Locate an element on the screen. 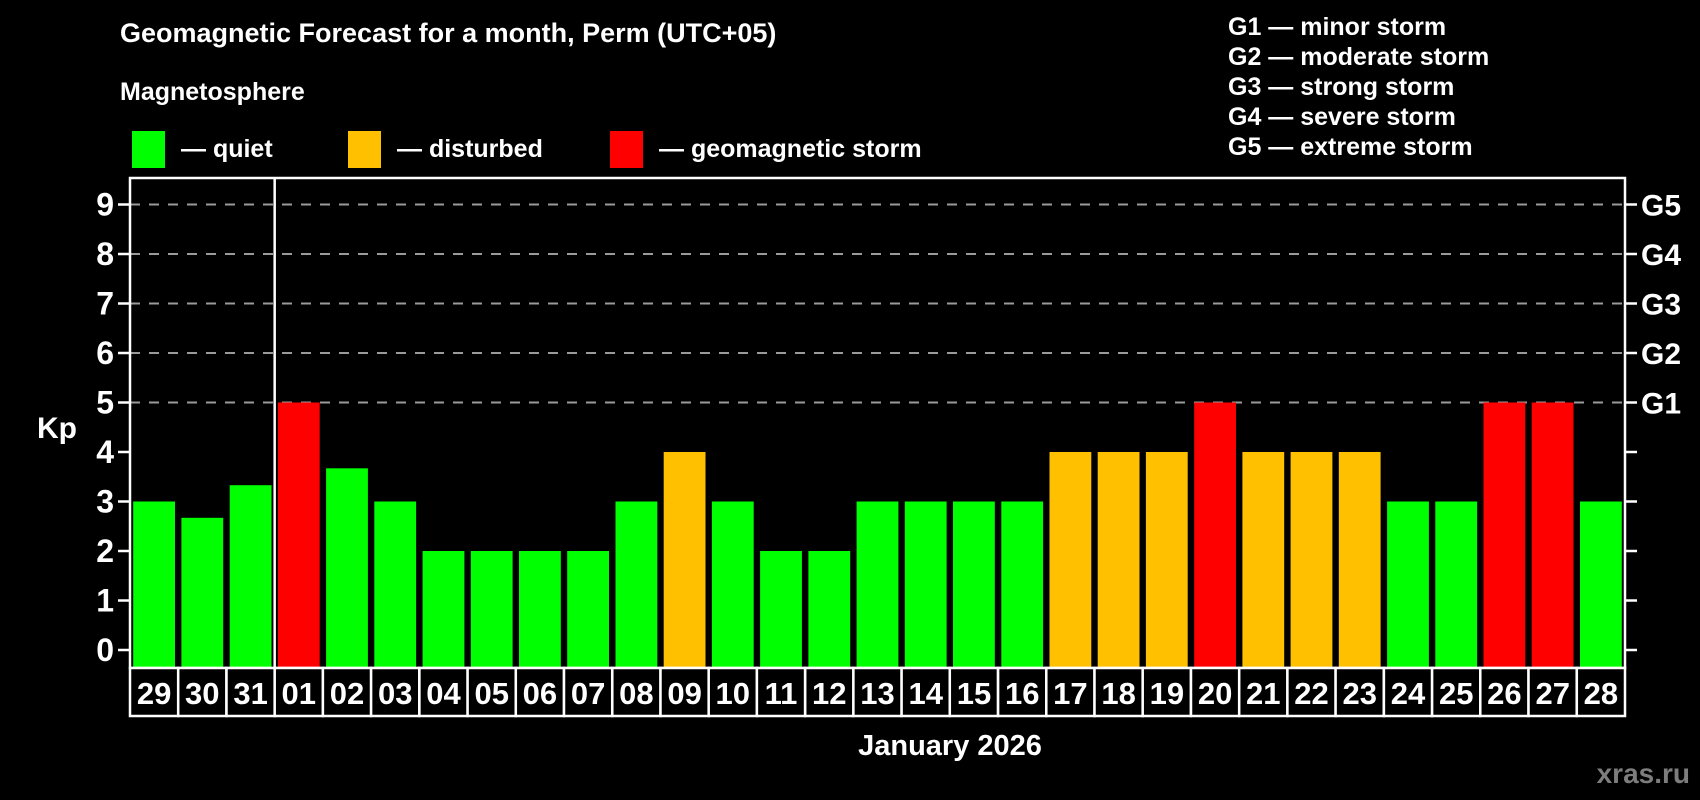 This screenshot has width=1700, height=800. day-label-31: 31 is located at coordinates (250, 693).